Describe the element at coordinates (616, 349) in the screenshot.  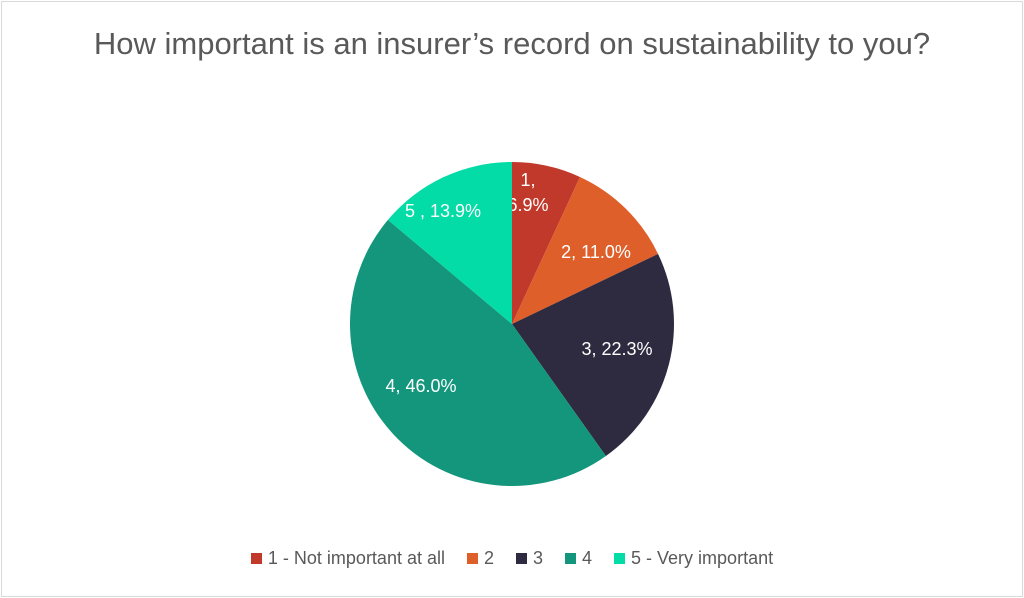
I see `data-label-3: 3, 22.3%` at that location.